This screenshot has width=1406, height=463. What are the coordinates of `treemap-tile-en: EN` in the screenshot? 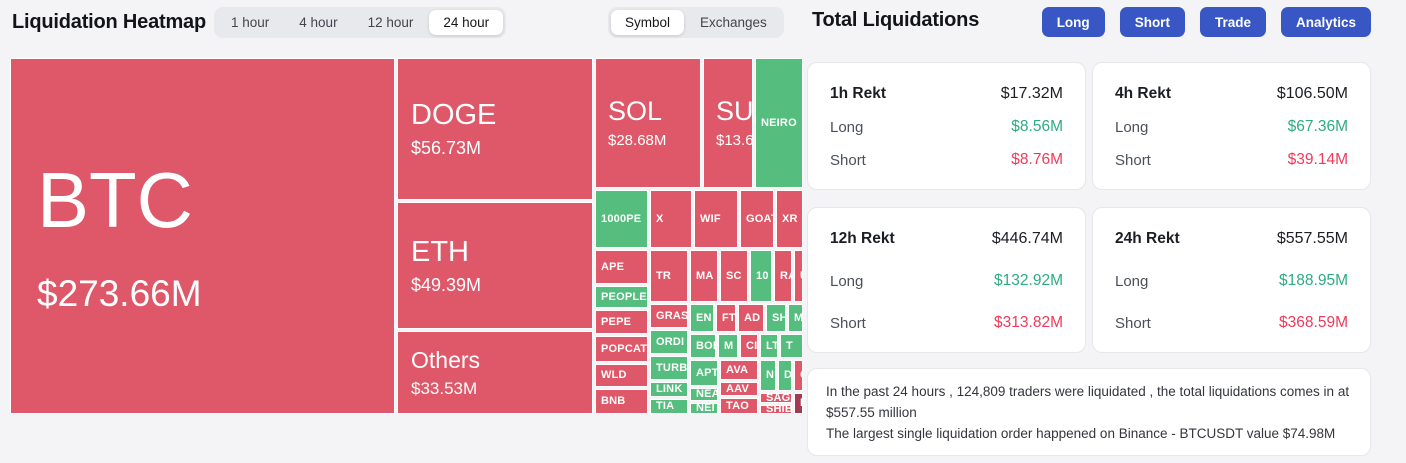 It's located at (702, 318).